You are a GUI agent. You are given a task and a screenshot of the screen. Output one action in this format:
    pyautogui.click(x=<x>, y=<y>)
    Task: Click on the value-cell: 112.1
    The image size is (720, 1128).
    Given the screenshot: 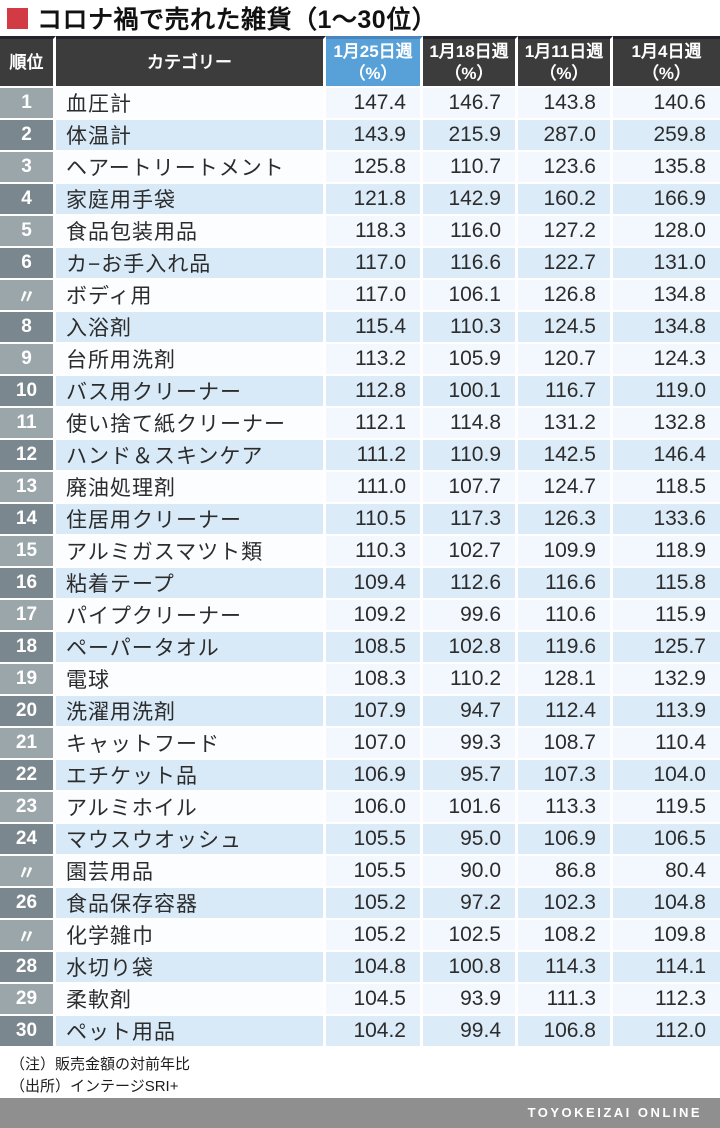 What is the action you would take?
    pyautogui.click(x=374, y=424)
    